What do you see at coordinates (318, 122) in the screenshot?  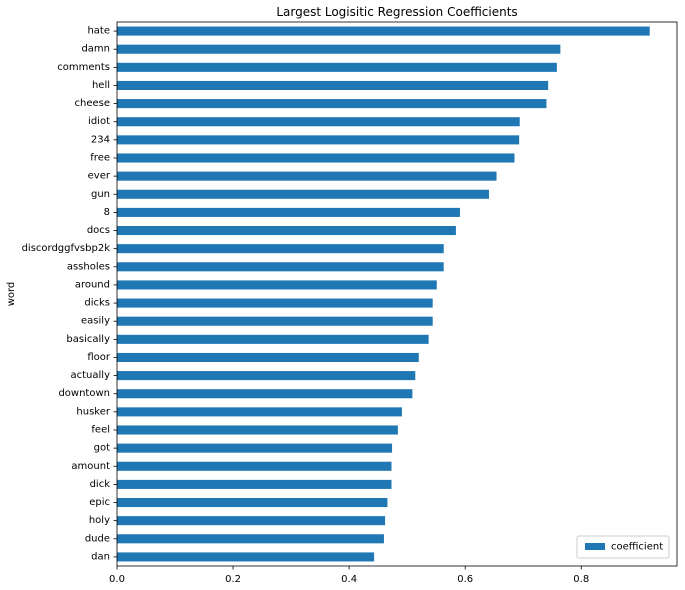 I see `bar-idiot` at bounding box center [318, 122].